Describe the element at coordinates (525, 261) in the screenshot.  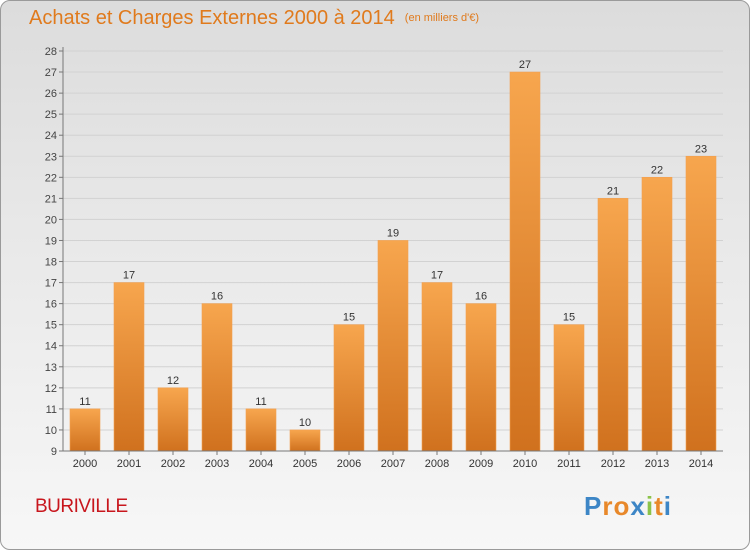
I see `bar-2010` at that location.